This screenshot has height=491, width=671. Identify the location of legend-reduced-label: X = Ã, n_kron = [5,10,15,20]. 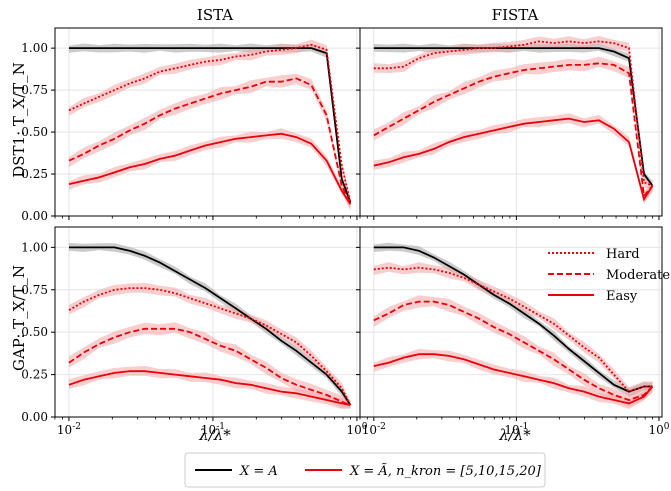
(445, 471).